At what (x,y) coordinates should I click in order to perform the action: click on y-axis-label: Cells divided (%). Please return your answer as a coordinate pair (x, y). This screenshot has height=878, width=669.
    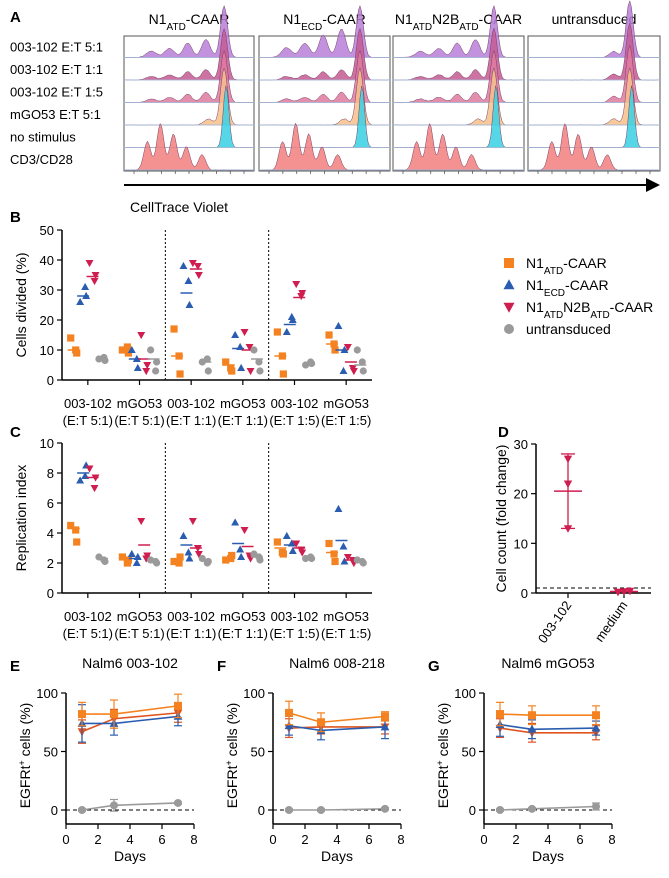
    Looking at the image, I should click on (21, 304).